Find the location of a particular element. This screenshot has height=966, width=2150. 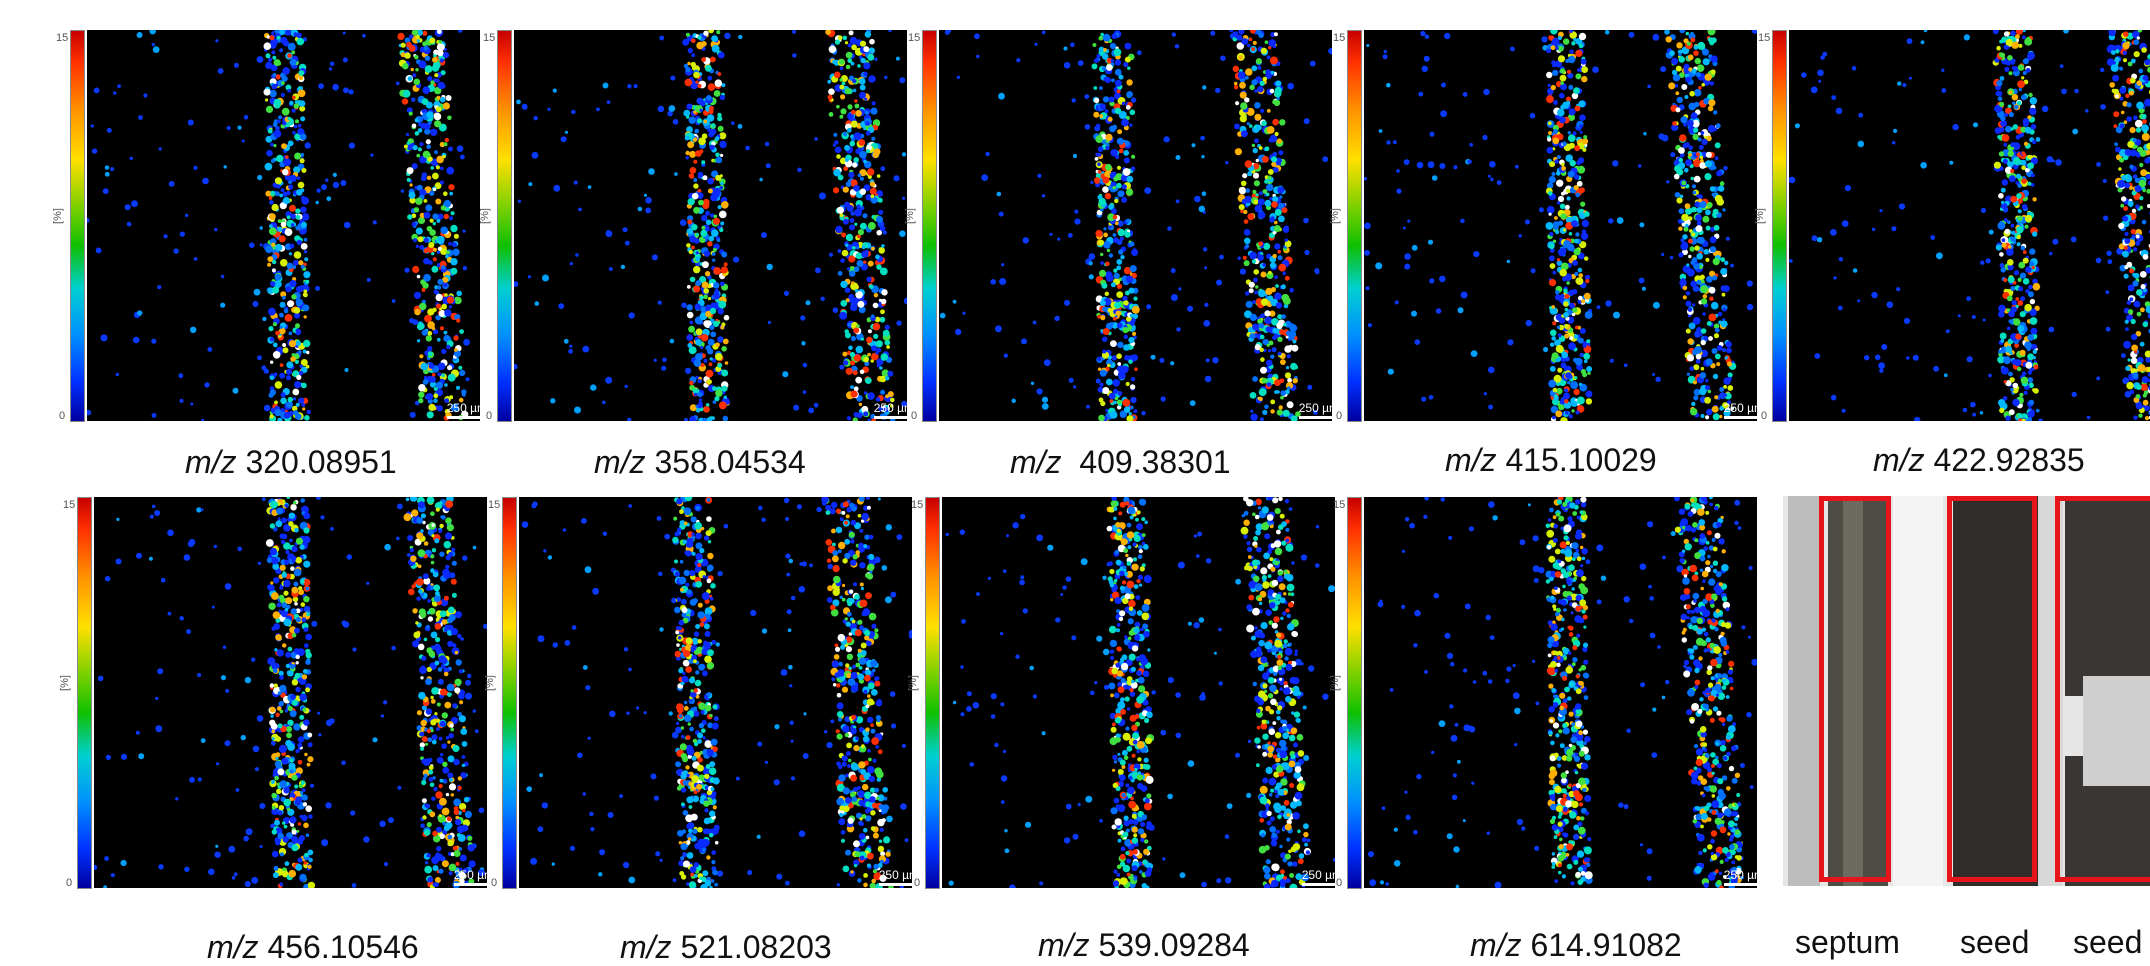

msi-panel-5: 15 0 [%] 250 µm is located at coordinates (1961, 227).